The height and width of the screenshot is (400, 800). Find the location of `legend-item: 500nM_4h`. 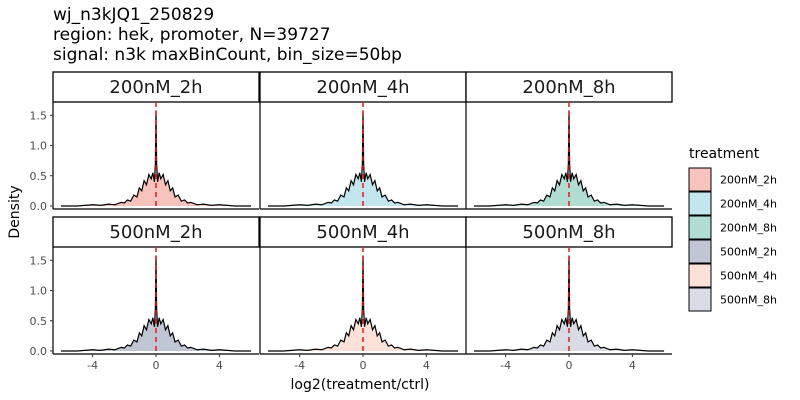

legend-item: 500nM_4h is located at coordinates (732, 275).